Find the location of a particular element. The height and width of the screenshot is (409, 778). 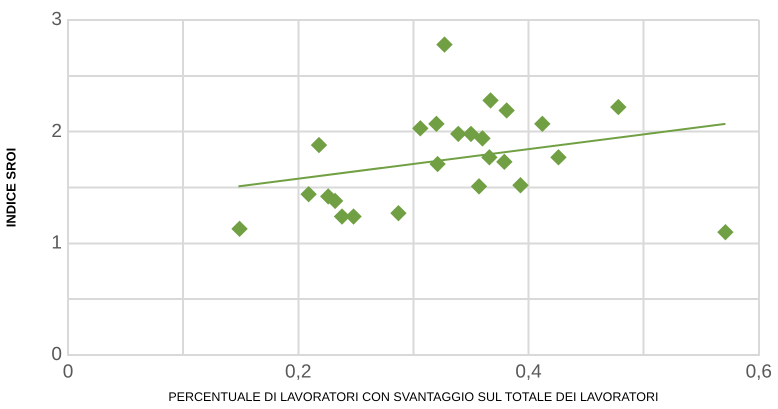

x-tick-label: 0,6 is located at coordinates (759, 372).